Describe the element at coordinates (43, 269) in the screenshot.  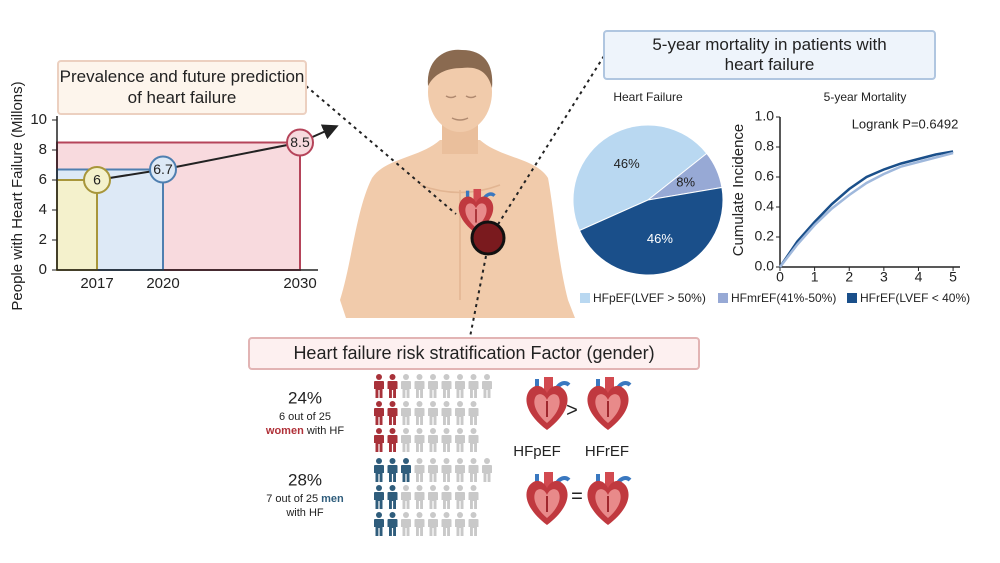
I see `y-tick-label: 0` at that location.